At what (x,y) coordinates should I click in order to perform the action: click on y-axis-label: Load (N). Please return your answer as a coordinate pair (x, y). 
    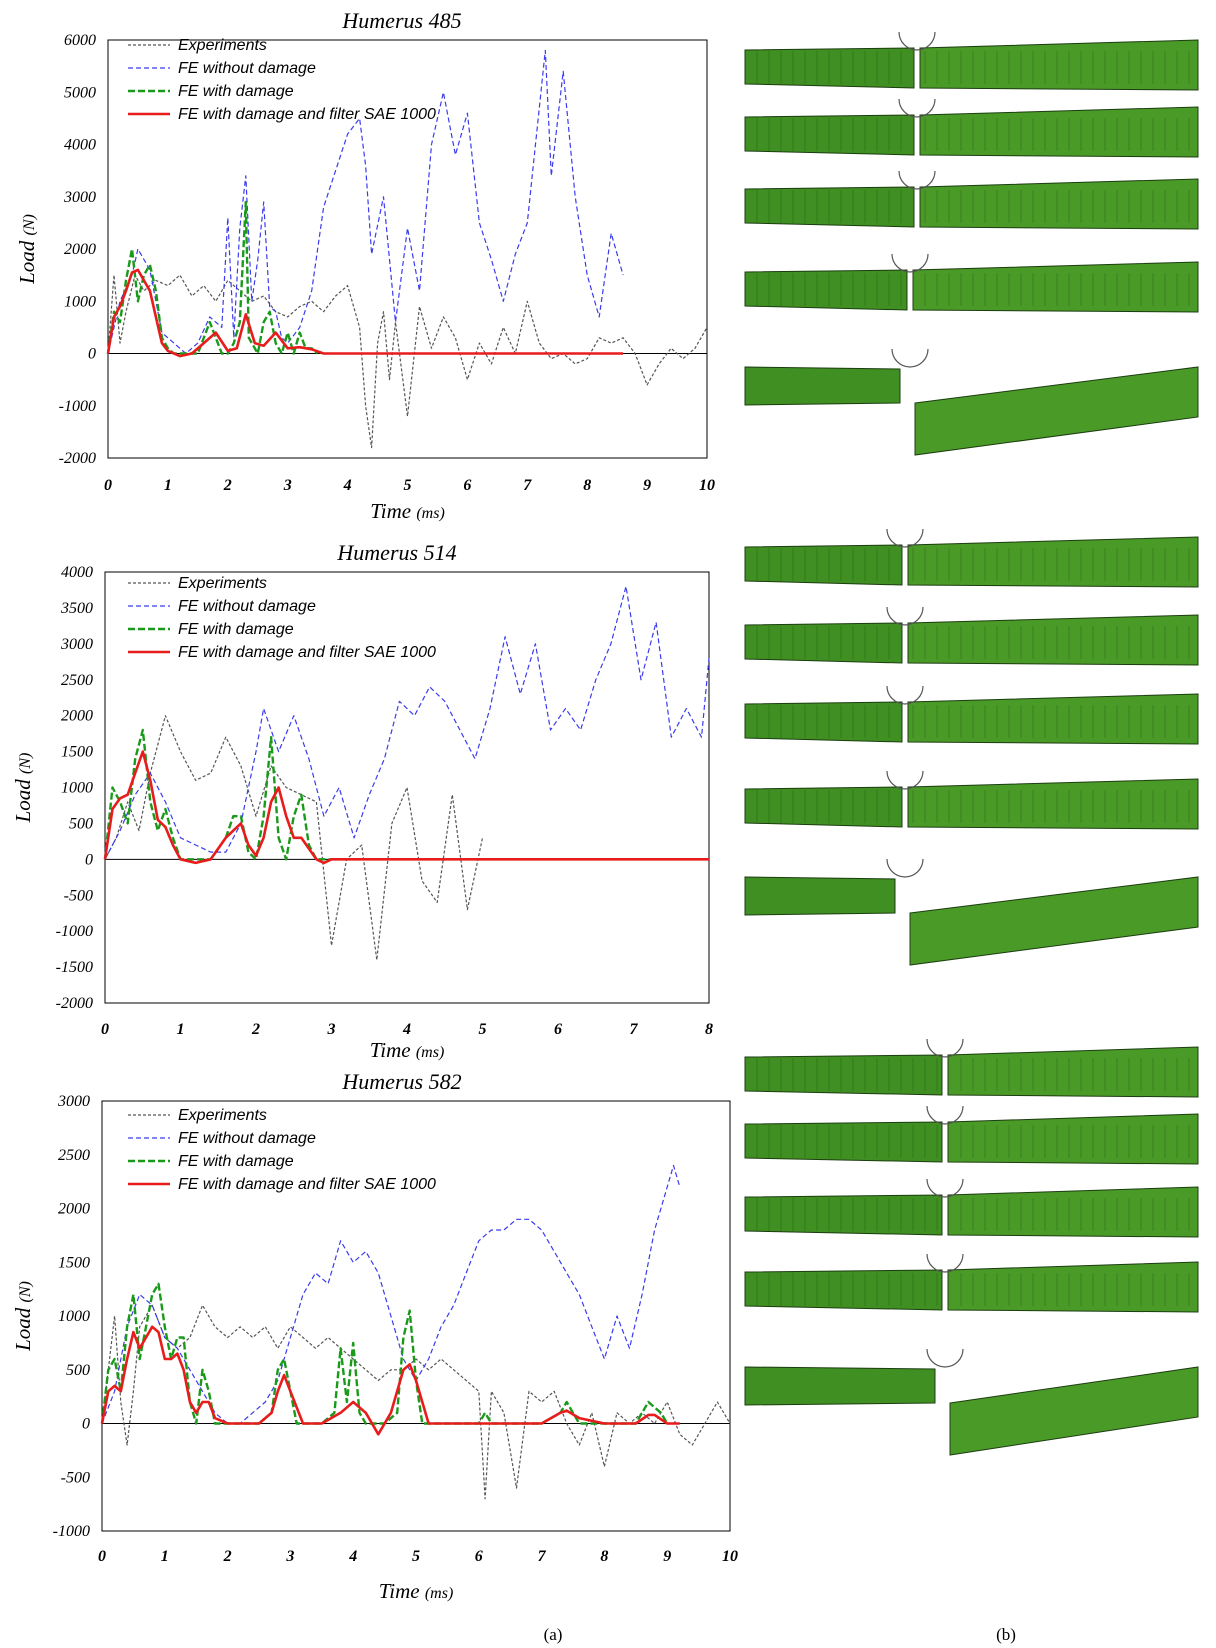
    Looking at the image, I should click on (23, 788).